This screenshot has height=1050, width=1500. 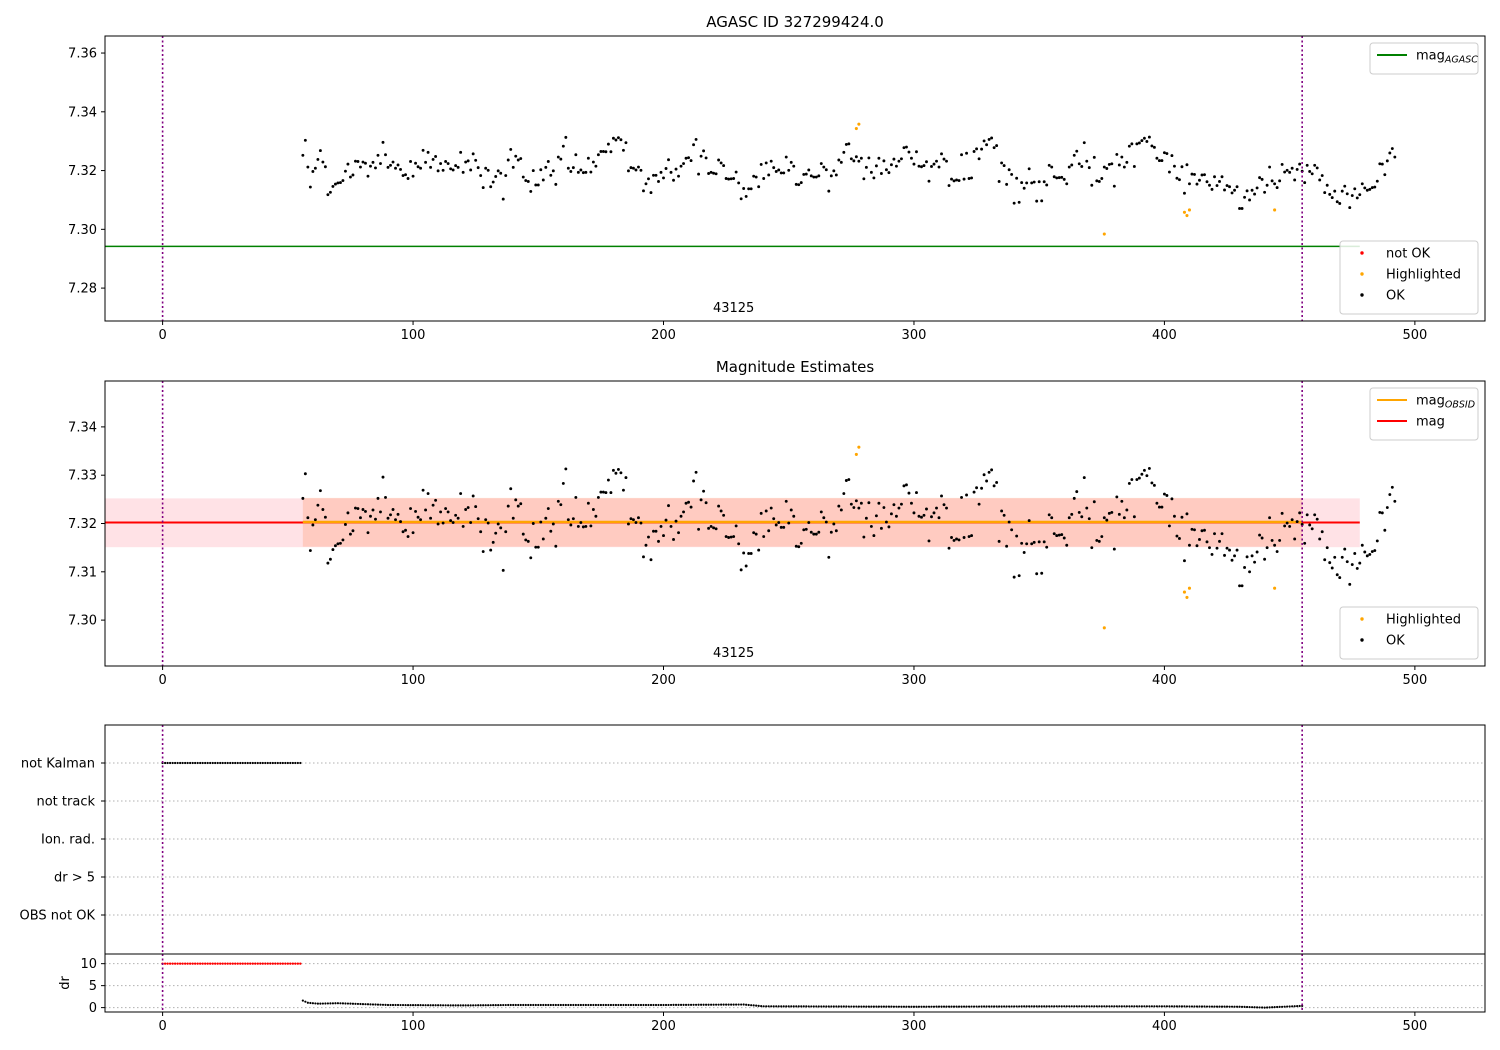 I want to click on y-tick-label: 7.36, so click(x=82, y=54).